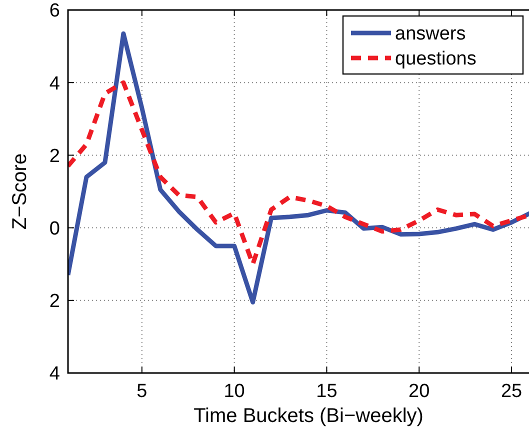 This screenshot has width=529, height=432. I want to click on x-tick-label: 5, so click(142, 391).